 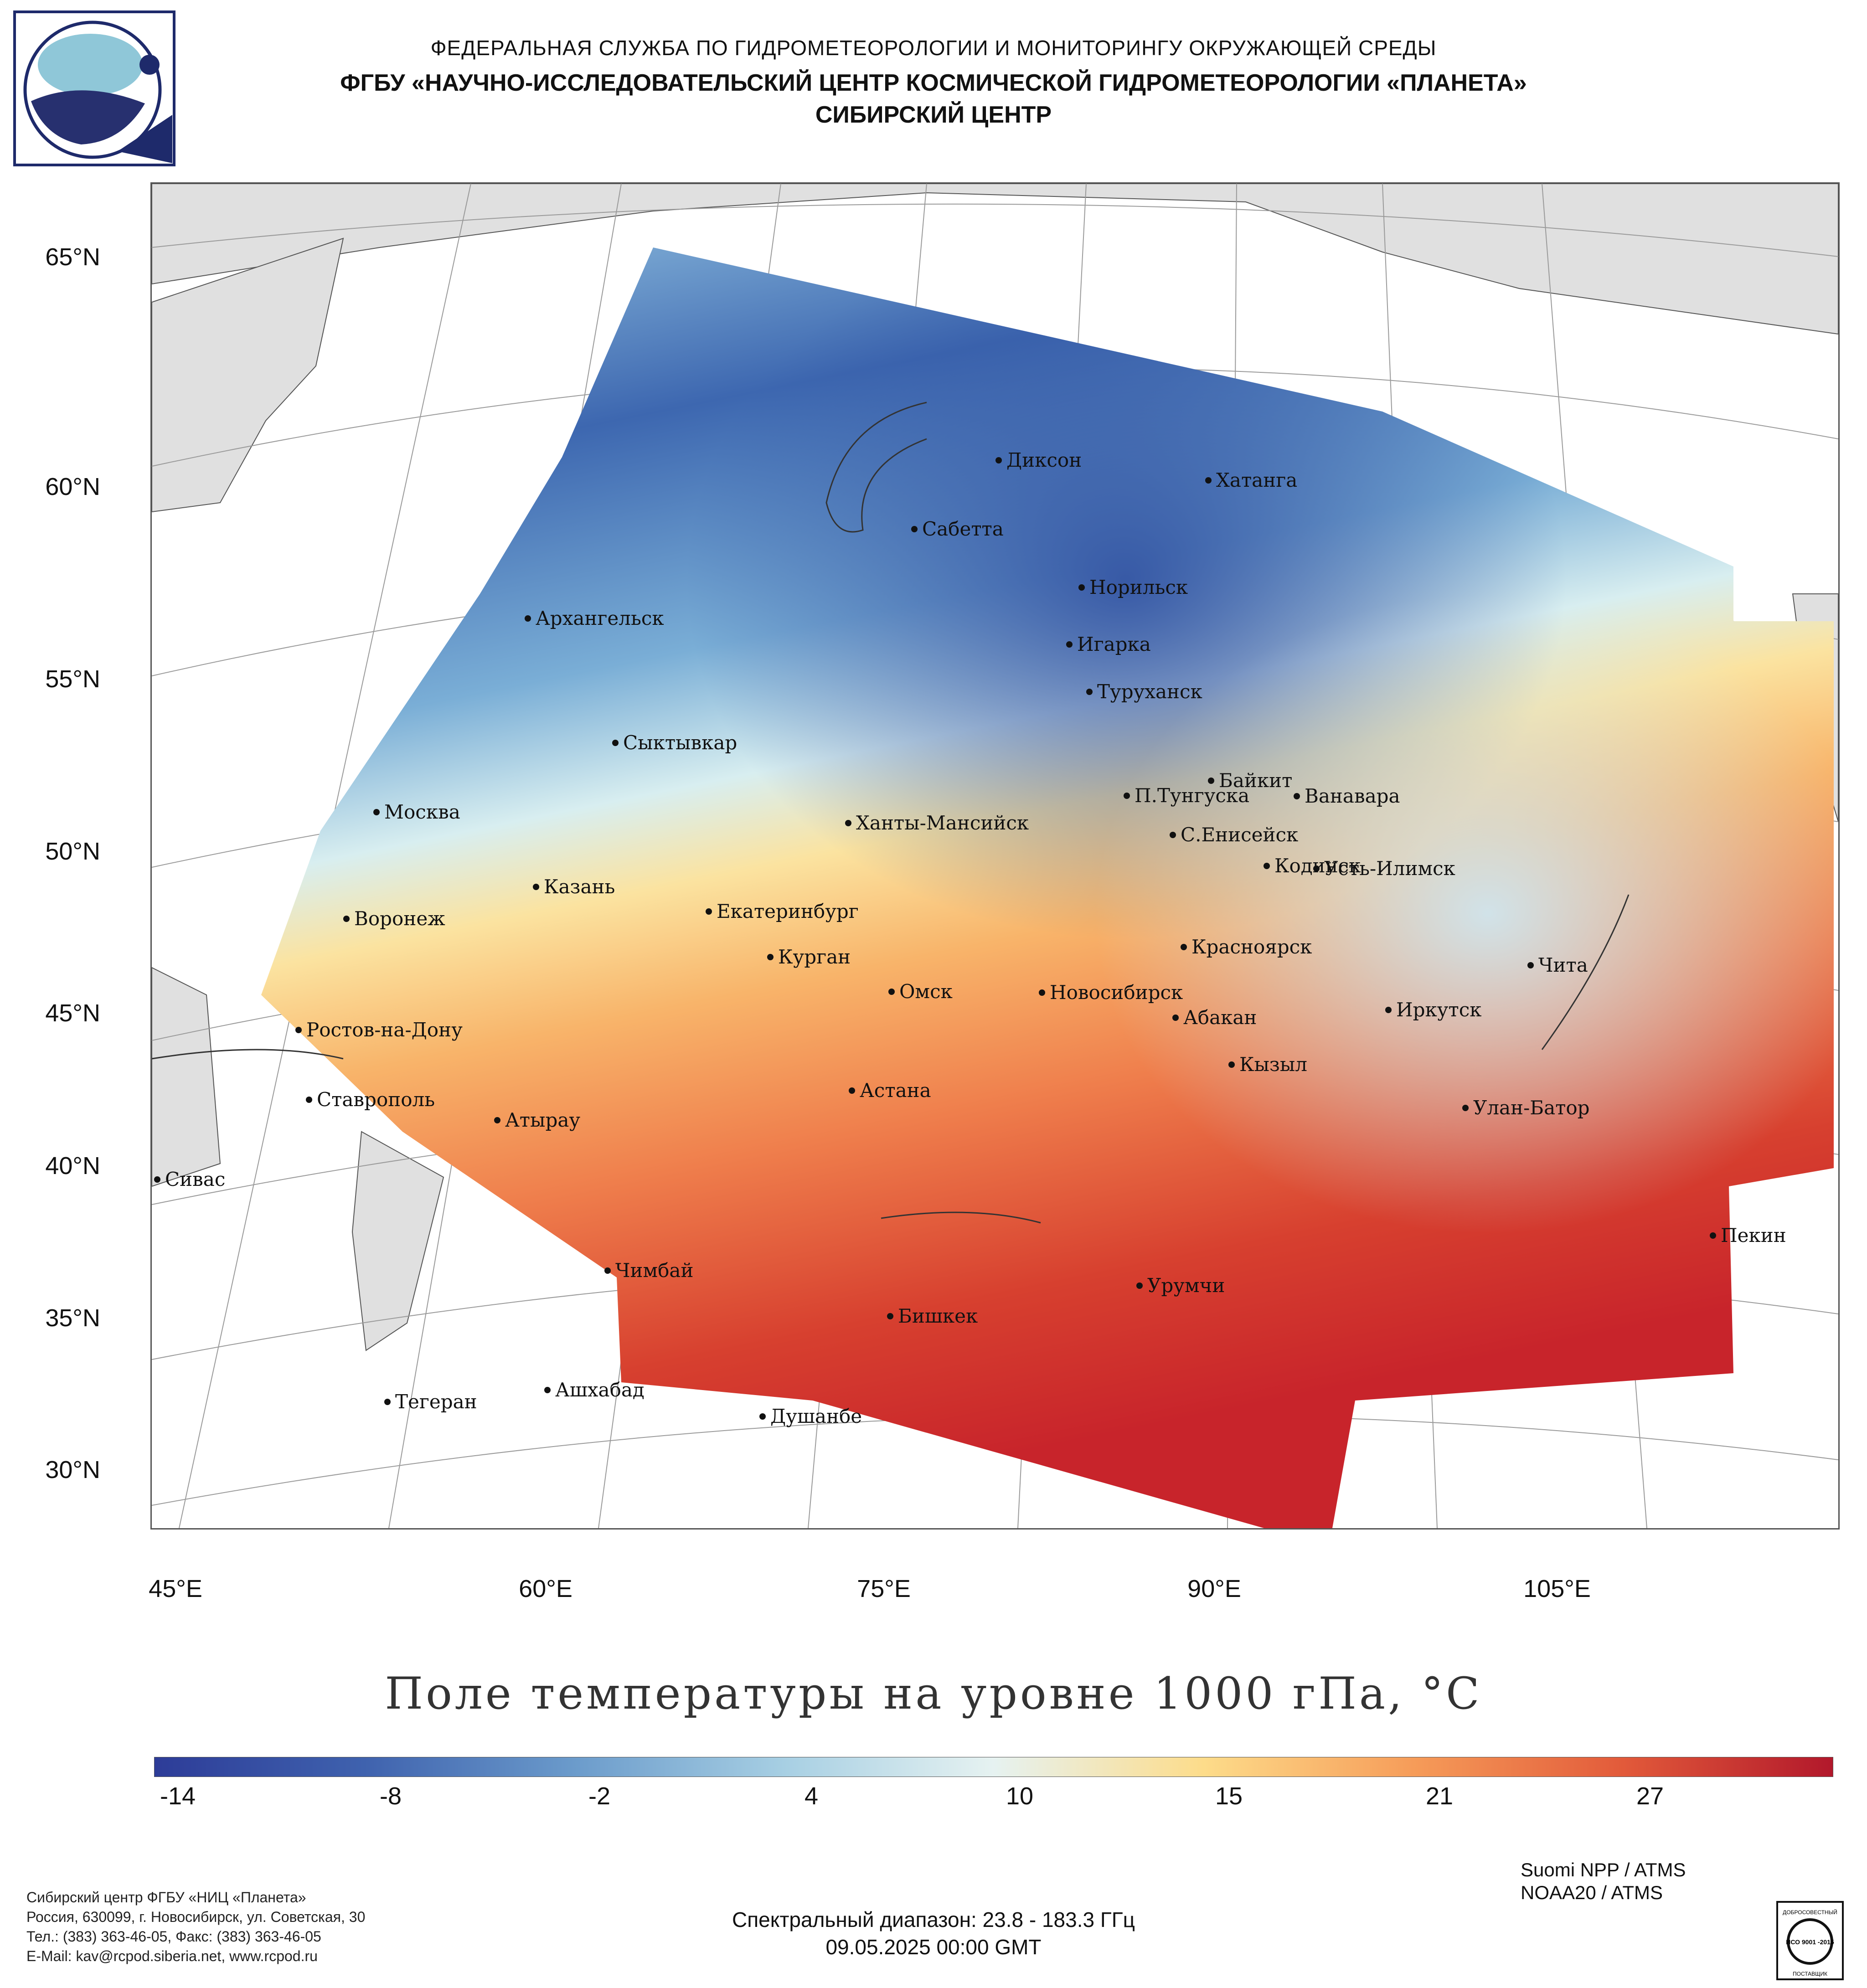 I want to click on svg-text: Ставрополь, so click(x=376, y=1100).